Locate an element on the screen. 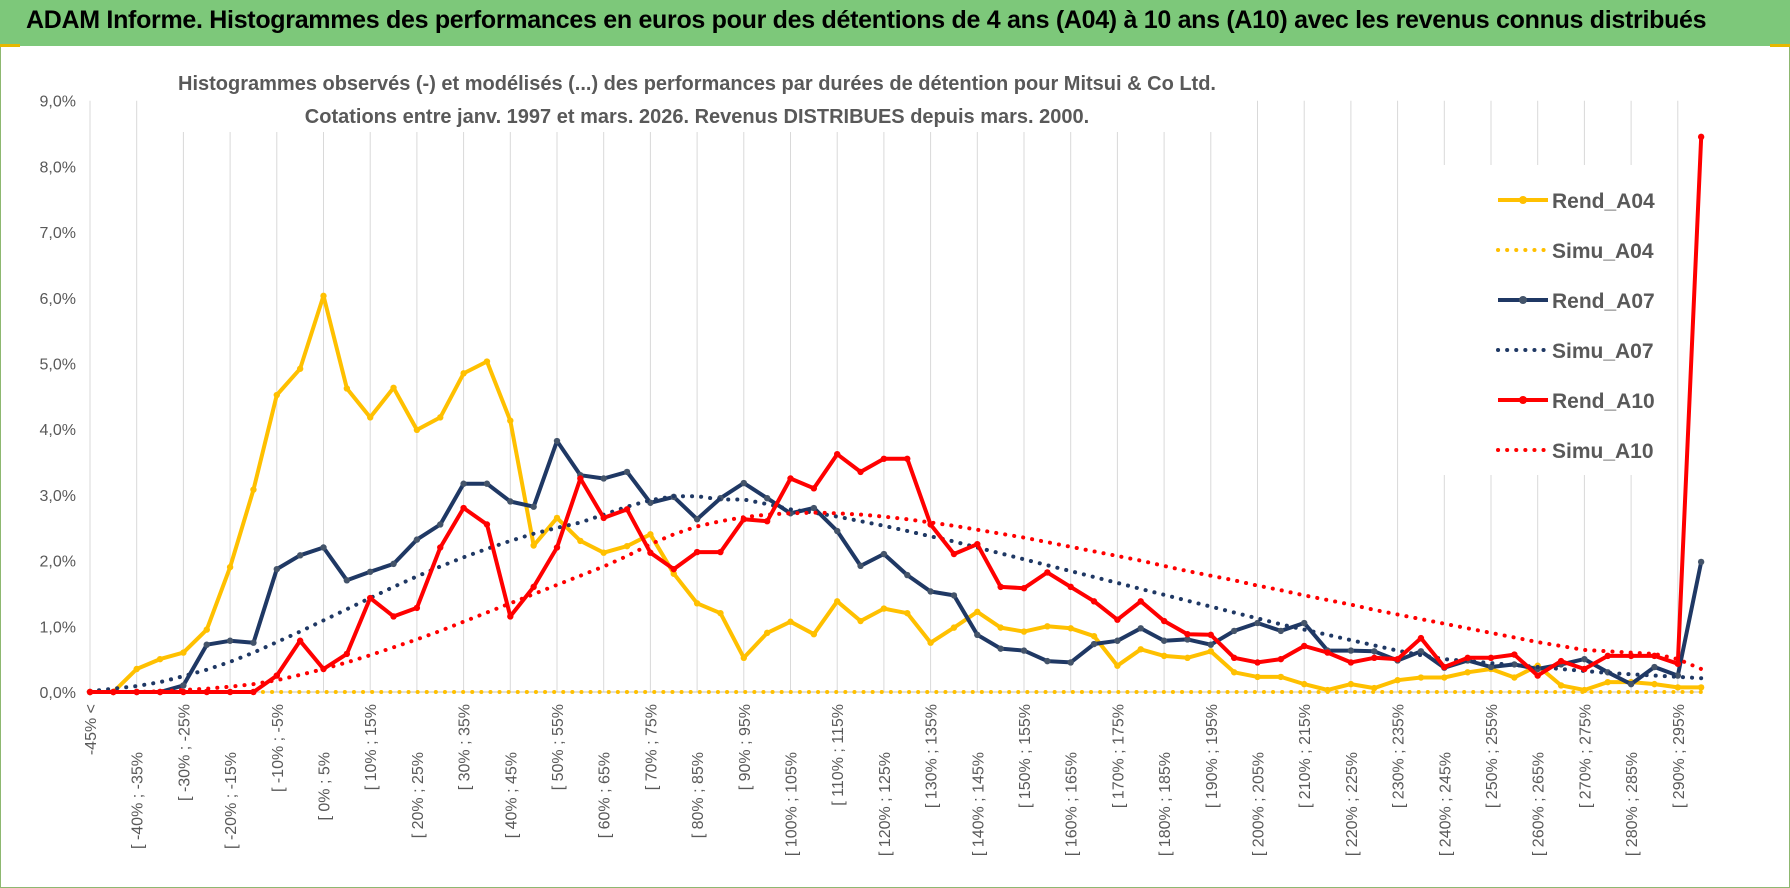 The height and width of the screenshot is (888, 1790). x-tick-label: [ -20% ; -15% is located at coordinates (231, 800).